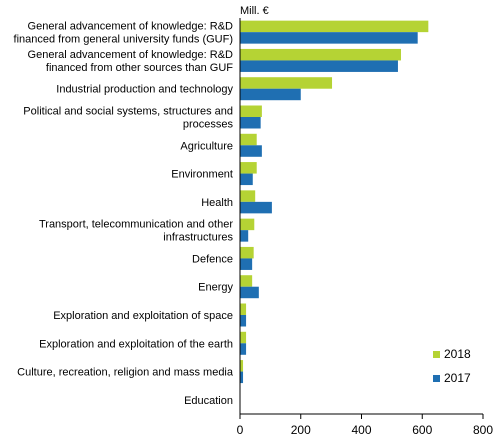 The width and height of the screenshot is (499, 448). I want to click on category-label-4: Agriculture, so click(206, 146).